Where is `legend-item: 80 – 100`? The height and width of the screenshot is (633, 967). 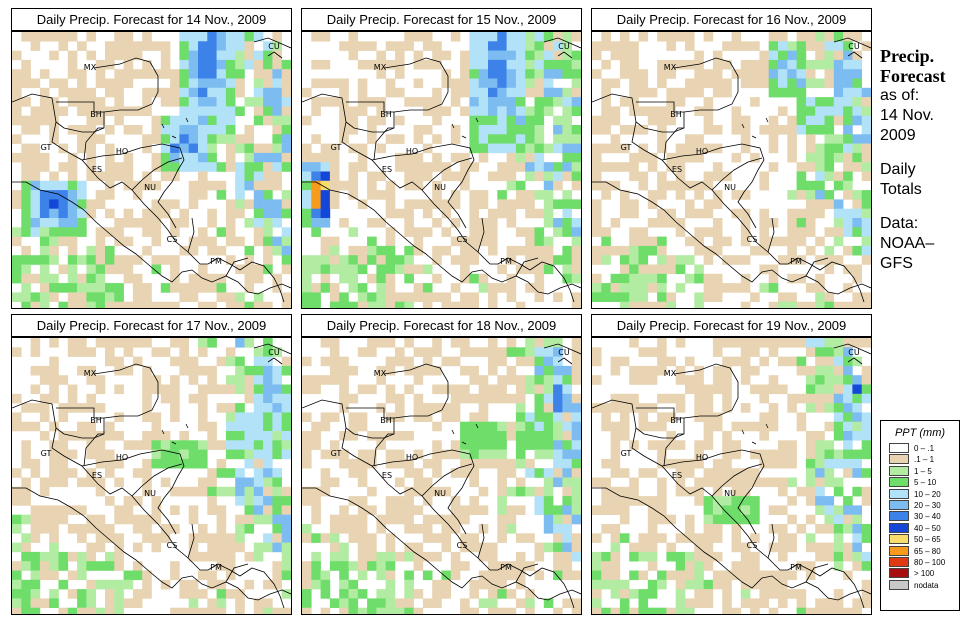
legend-item: 80 – 100 is located at coordinates (920, 562).